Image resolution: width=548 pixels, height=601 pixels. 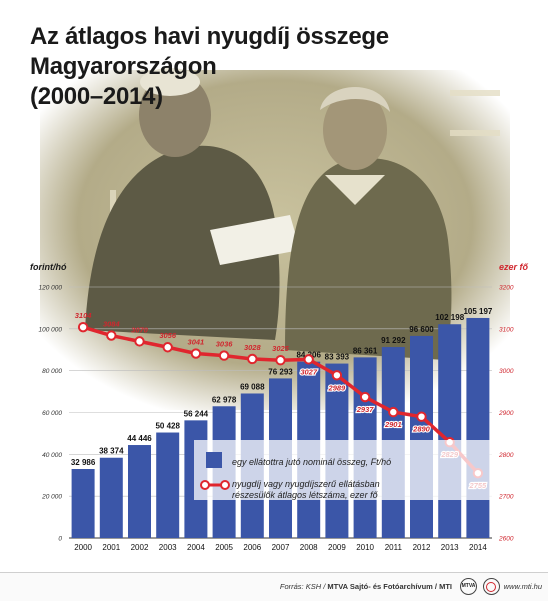 I want to click on bar-value-label: 83 393, so click(x=337, y=357).